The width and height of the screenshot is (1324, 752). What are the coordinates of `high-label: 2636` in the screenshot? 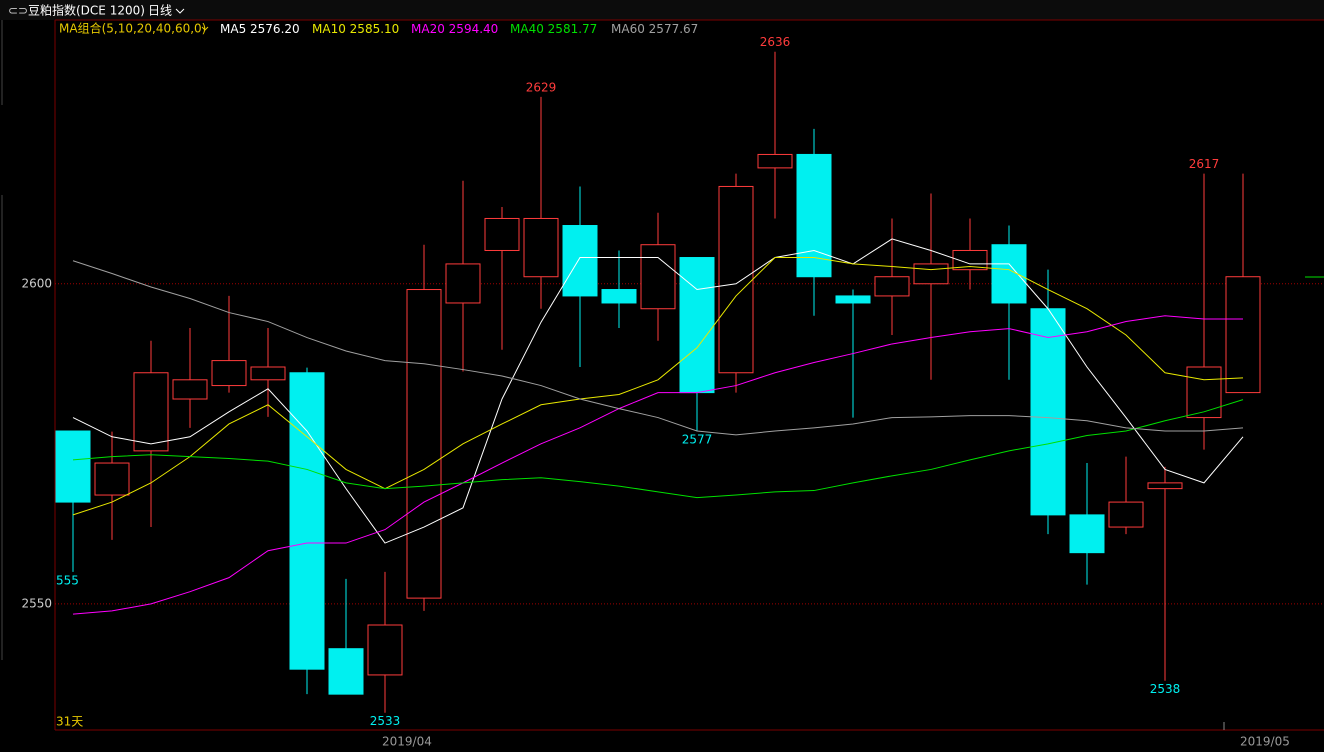 It's located at (775, 42).